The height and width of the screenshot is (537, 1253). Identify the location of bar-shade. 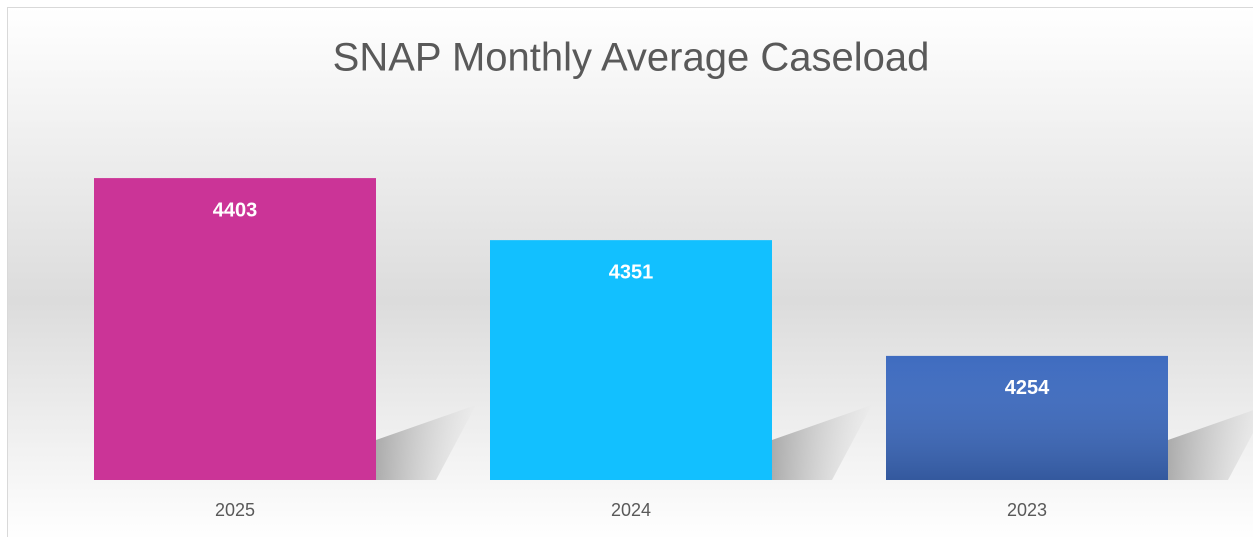
(1027, 417).